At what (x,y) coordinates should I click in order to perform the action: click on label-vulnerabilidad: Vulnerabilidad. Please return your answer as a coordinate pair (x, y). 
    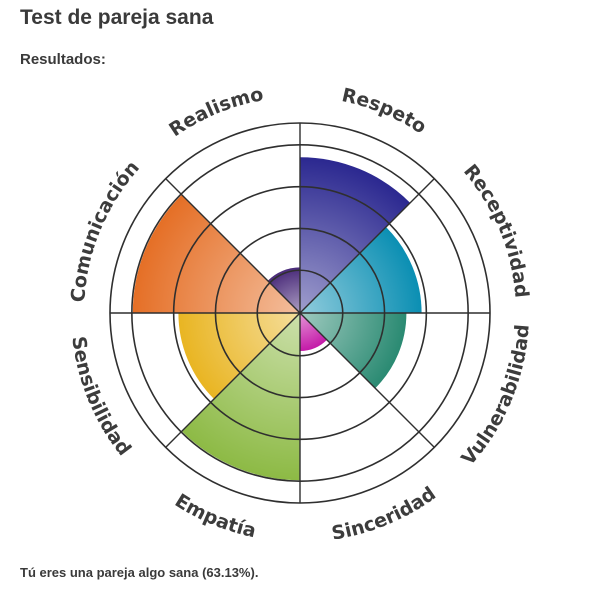
    Looking at the image, I should click on (495, 397).